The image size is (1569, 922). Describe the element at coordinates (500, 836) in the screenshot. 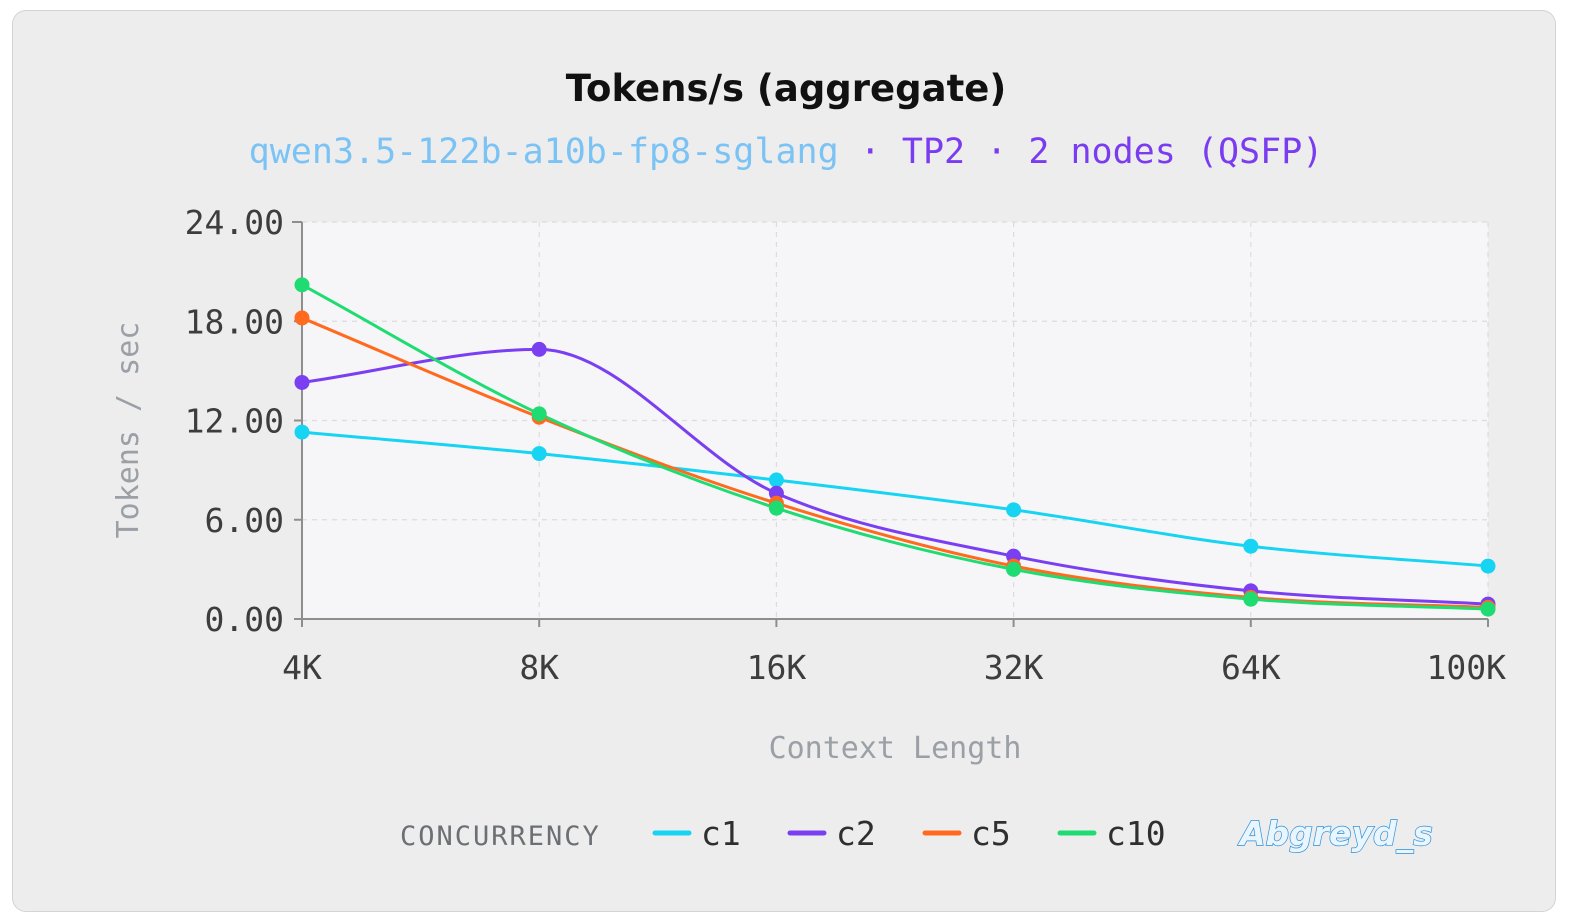

I see `legend-title: CONCURRENCY` at that location.